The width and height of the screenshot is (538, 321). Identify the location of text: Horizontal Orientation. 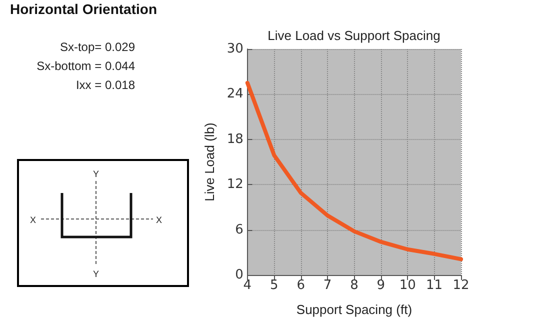
(83, 9).